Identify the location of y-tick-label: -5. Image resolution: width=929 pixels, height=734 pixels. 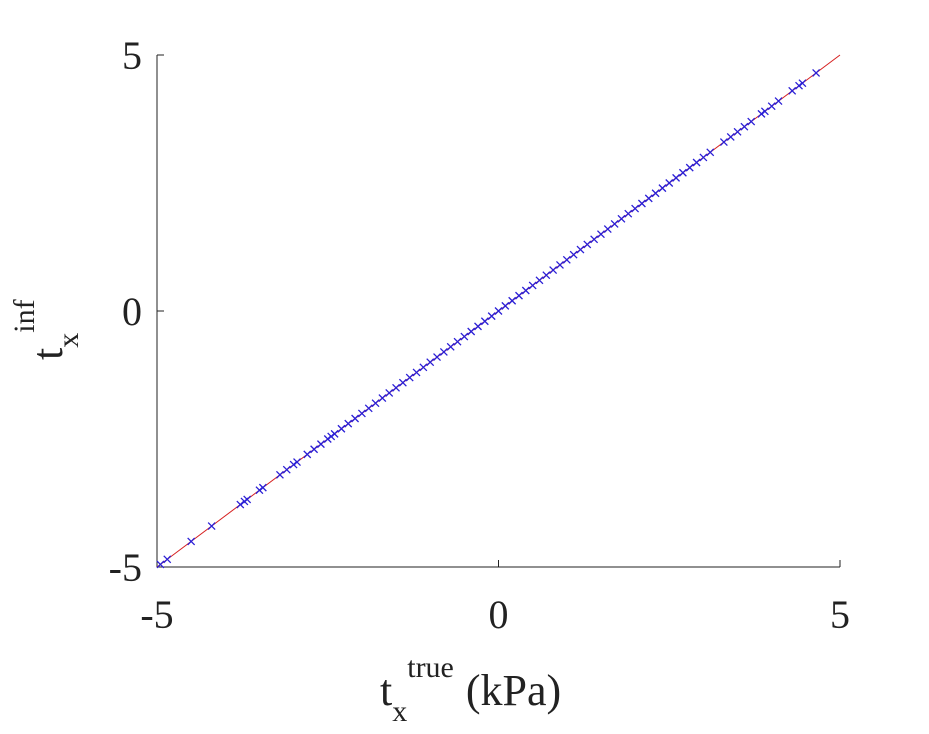
(125, 567).